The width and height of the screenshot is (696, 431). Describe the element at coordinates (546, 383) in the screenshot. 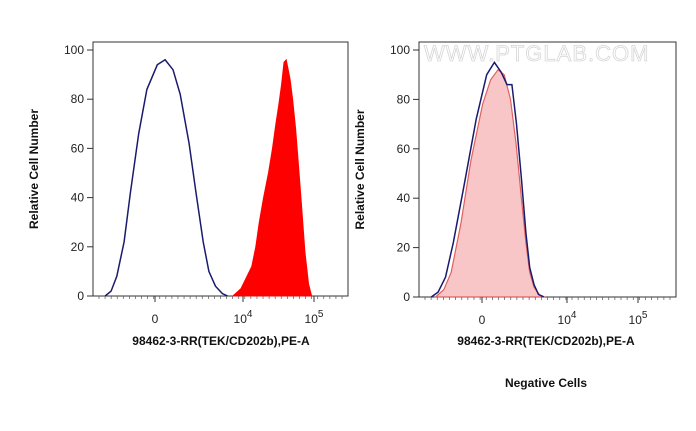

I see `negative-cells-caption: Negative Cells` at that location.